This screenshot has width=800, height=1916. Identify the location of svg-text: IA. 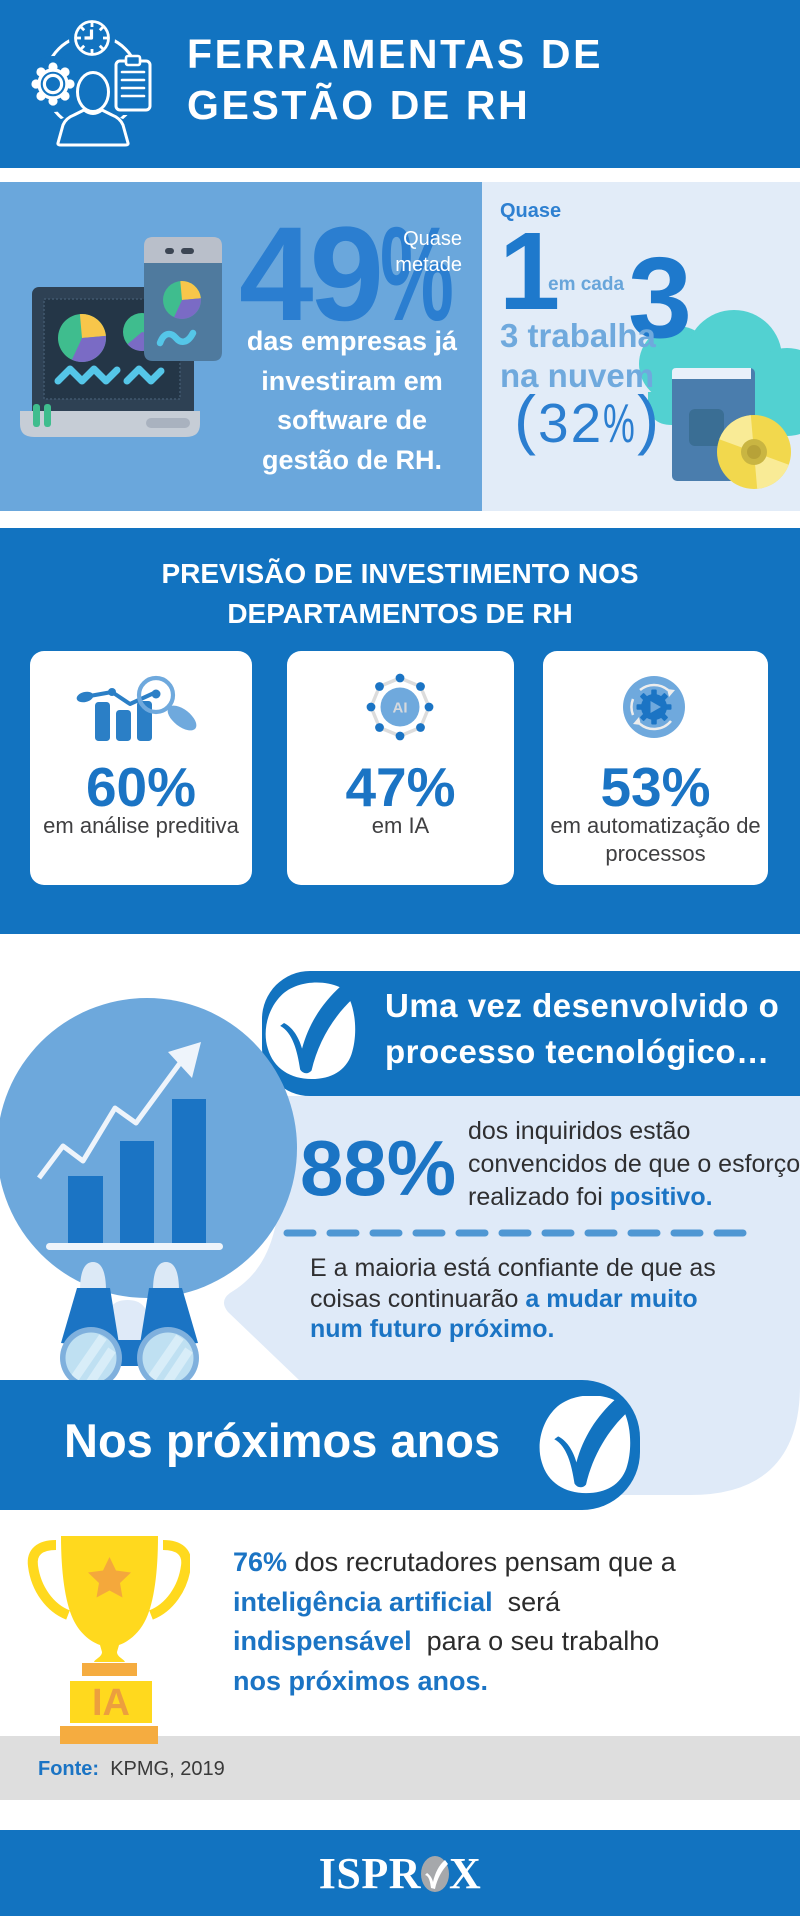
(111, 1703).